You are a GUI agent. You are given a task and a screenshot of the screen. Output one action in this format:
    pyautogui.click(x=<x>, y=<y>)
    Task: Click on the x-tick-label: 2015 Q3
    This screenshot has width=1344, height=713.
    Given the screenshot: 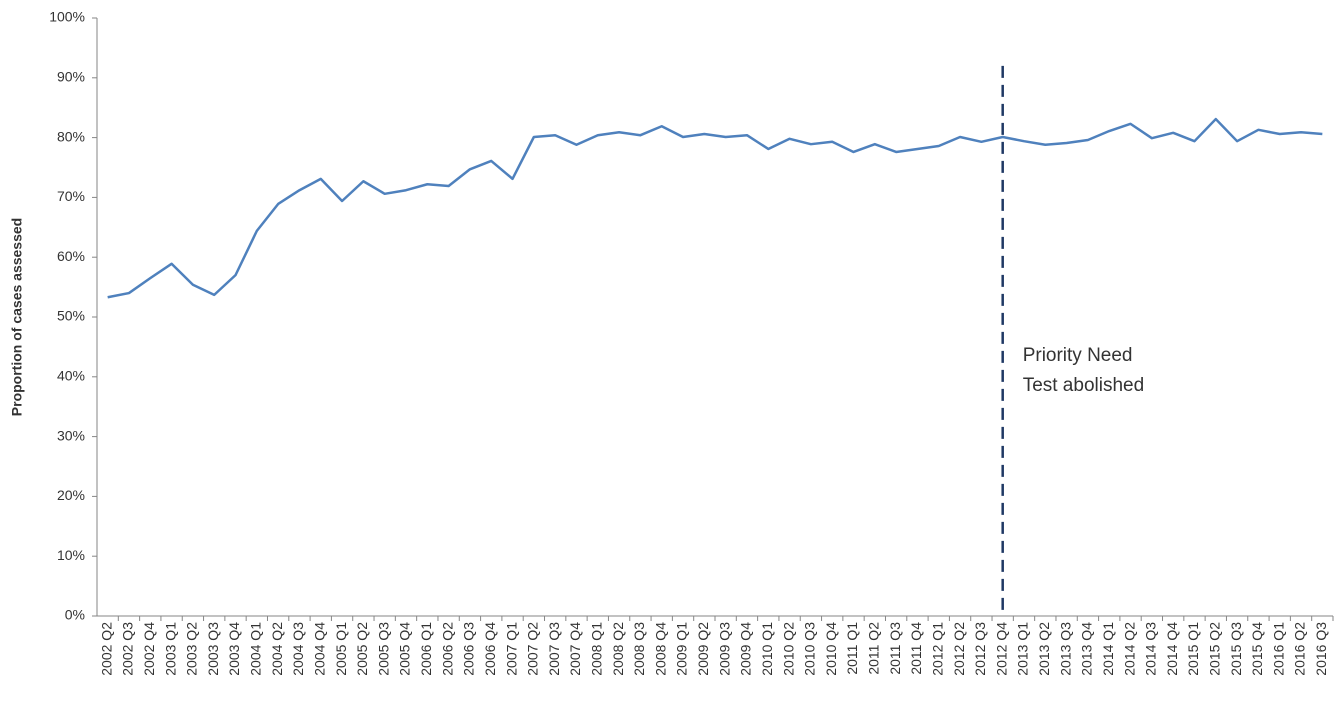 What is the action you would take?
    pyautogui.click(x=1236, y=649)
    